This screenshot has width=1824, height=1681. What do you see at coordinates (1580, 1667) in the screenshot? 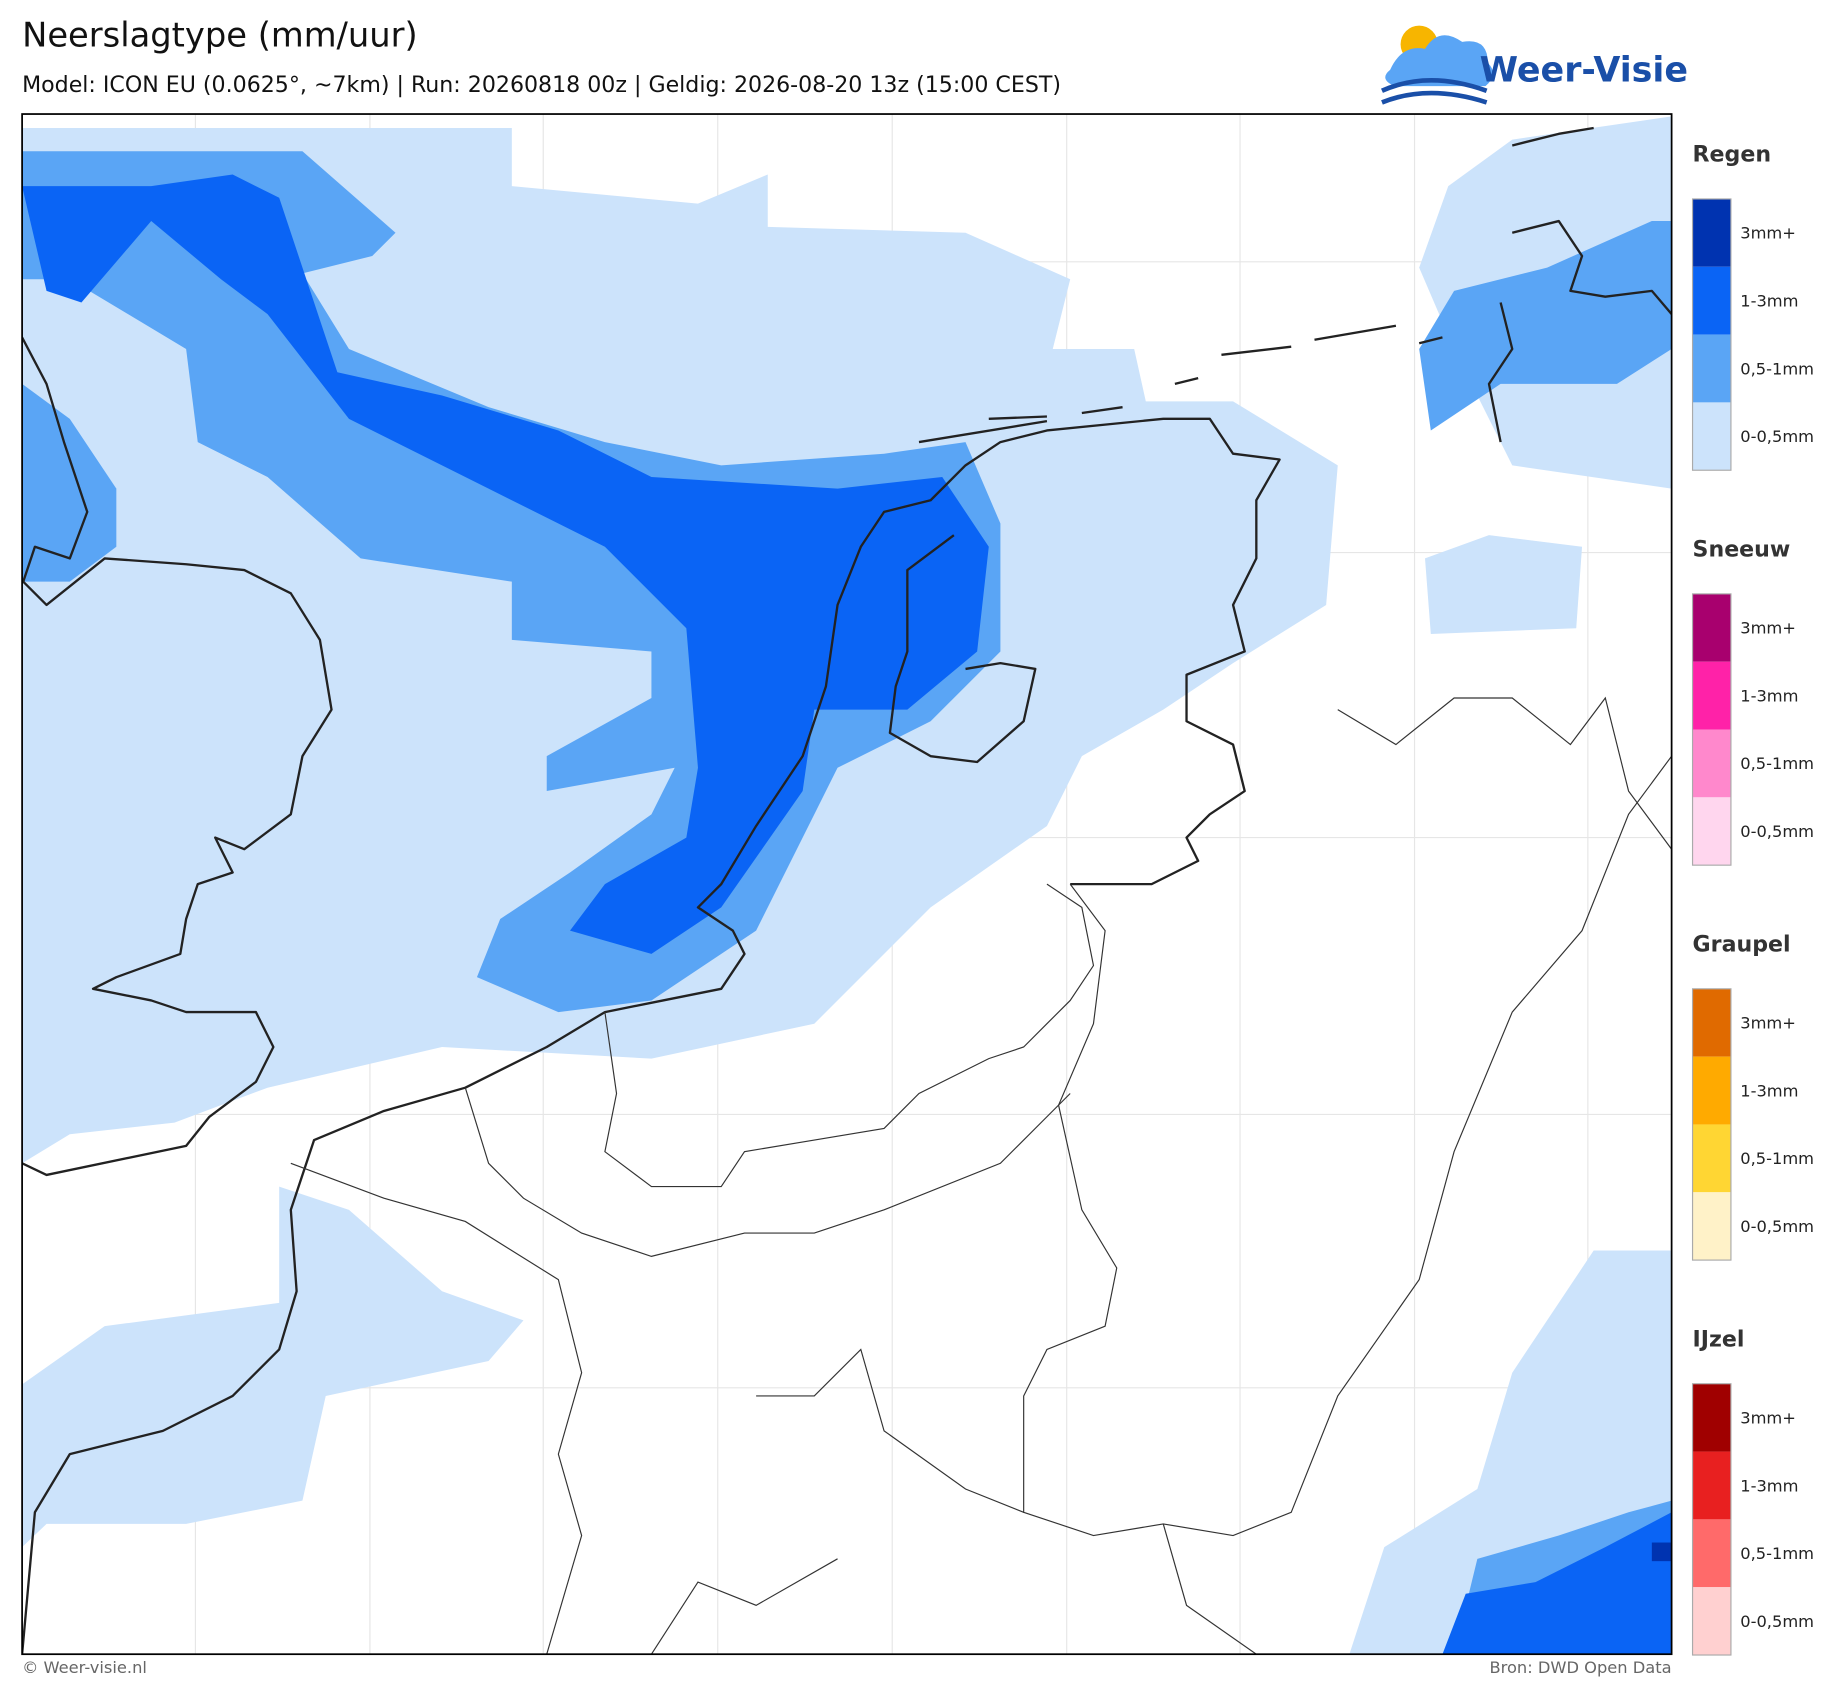
I see `source: Bron: DWD Open Data` at bounding box center [1580, 1667].